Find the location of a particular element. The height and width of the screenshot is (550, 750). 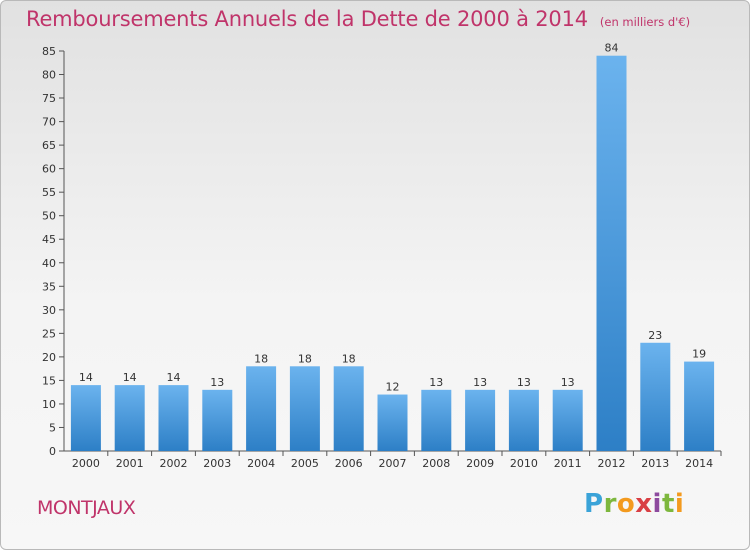

x-tick-label: 2012 is located at coordinates (612, 463).